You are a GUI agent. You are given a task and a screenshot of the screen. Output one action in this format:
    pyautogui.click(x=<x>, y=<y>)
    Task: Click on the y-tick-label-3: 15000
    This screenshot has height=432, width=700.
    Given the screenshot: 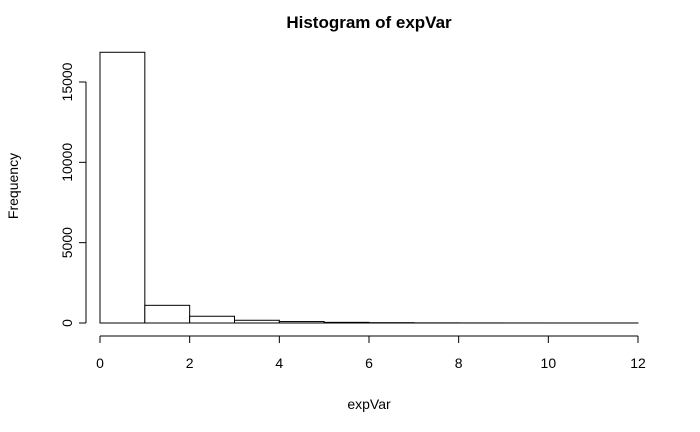 What is the action you would take?
    pyautogui.click(x=67, y=81)
    